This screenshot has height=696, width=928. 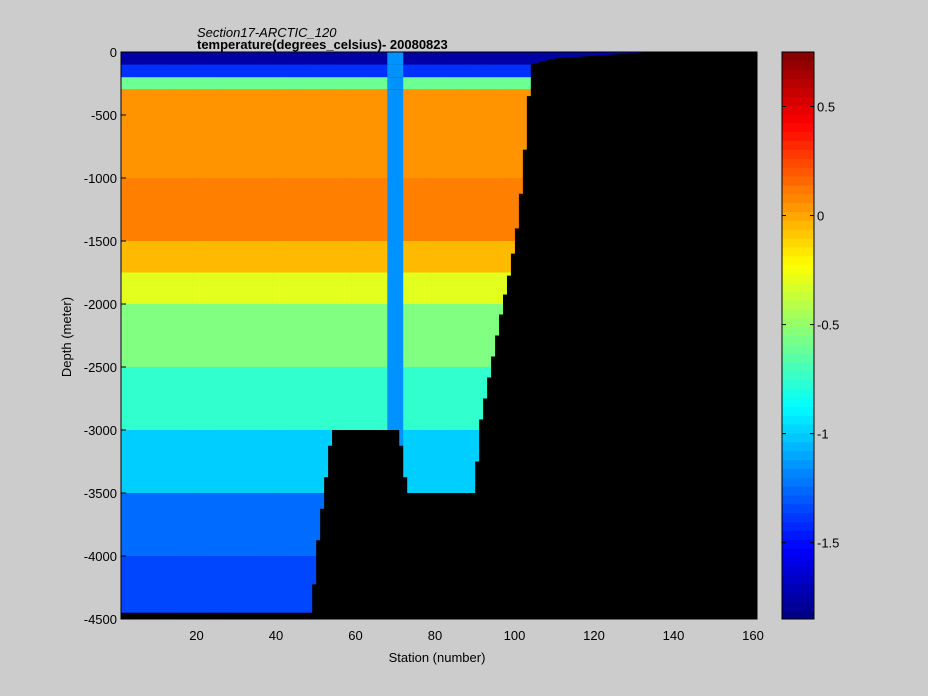 I want to click on y-tick-label: -4500, so click(x=100, y=619).